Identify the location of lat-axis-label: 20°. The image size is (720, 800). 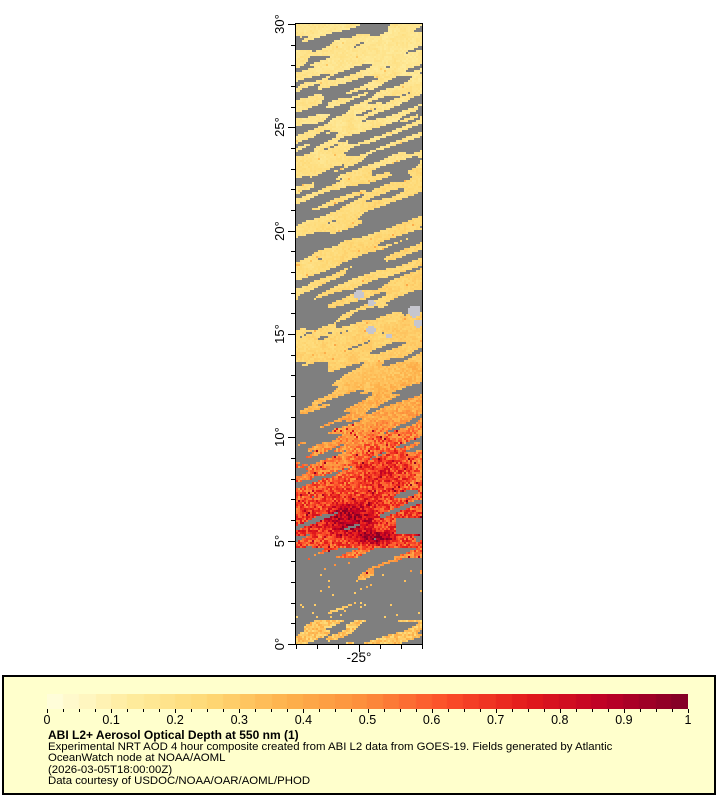
(279, 230).